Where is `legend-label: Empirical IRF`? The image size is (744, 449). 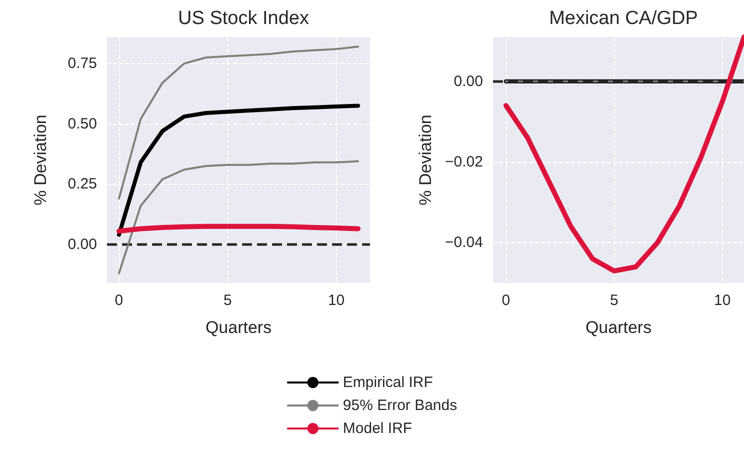
legend-label: Empirical IRF is located at coordinates (387, 382).